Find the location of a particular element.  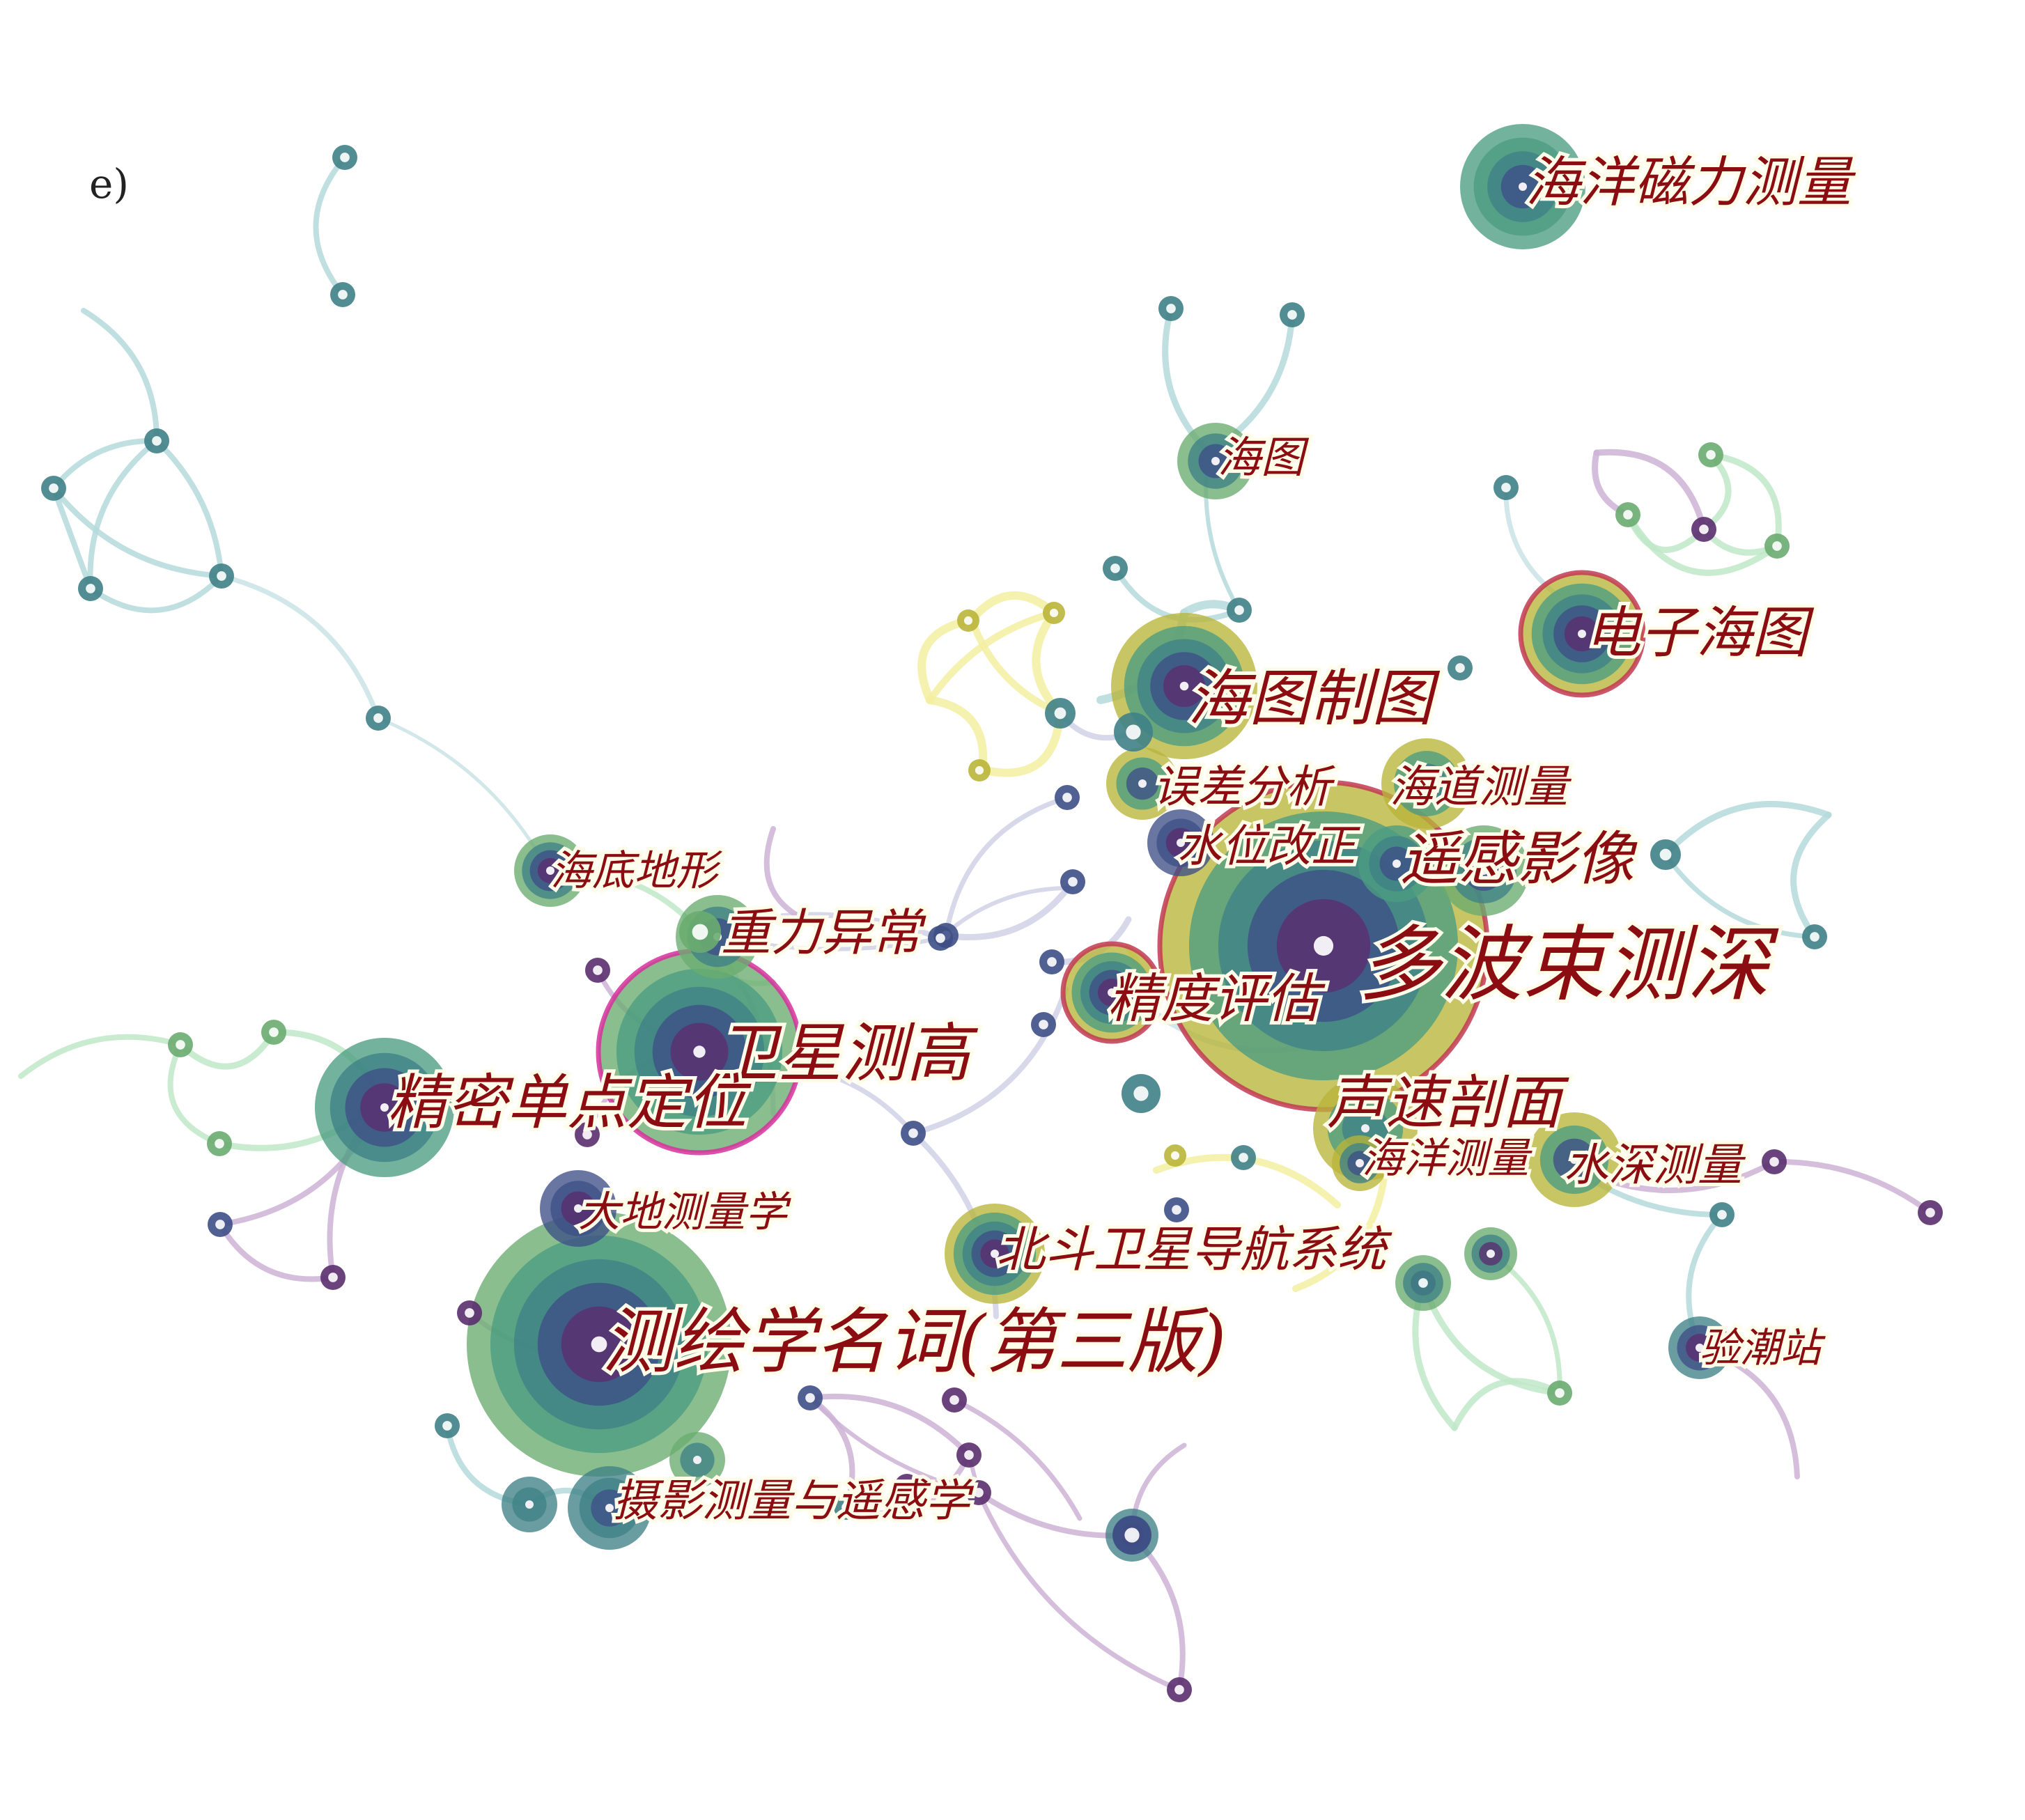

keyword-label-k16: 海洋测量 is located at coordinates (1448, 1159).